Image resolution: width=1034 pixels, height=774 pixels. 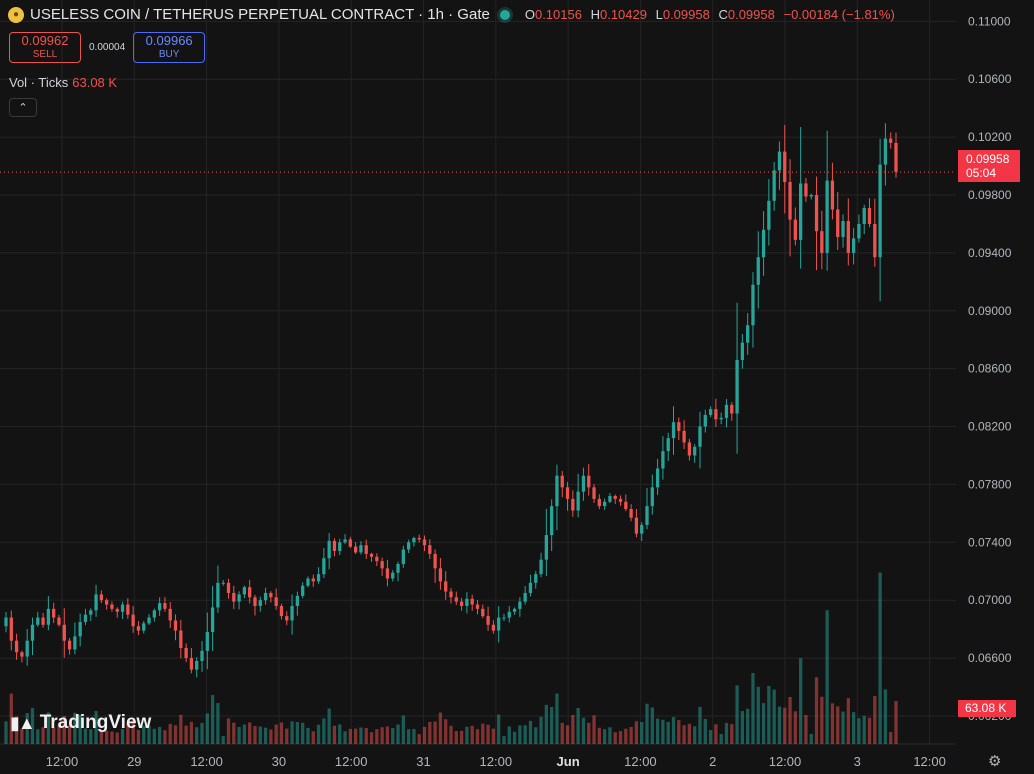 What do you see at coordinates (39, 82) in the screenshot?
I see `volume-label: Vol · Ticks` at bounding box center [39, 82].